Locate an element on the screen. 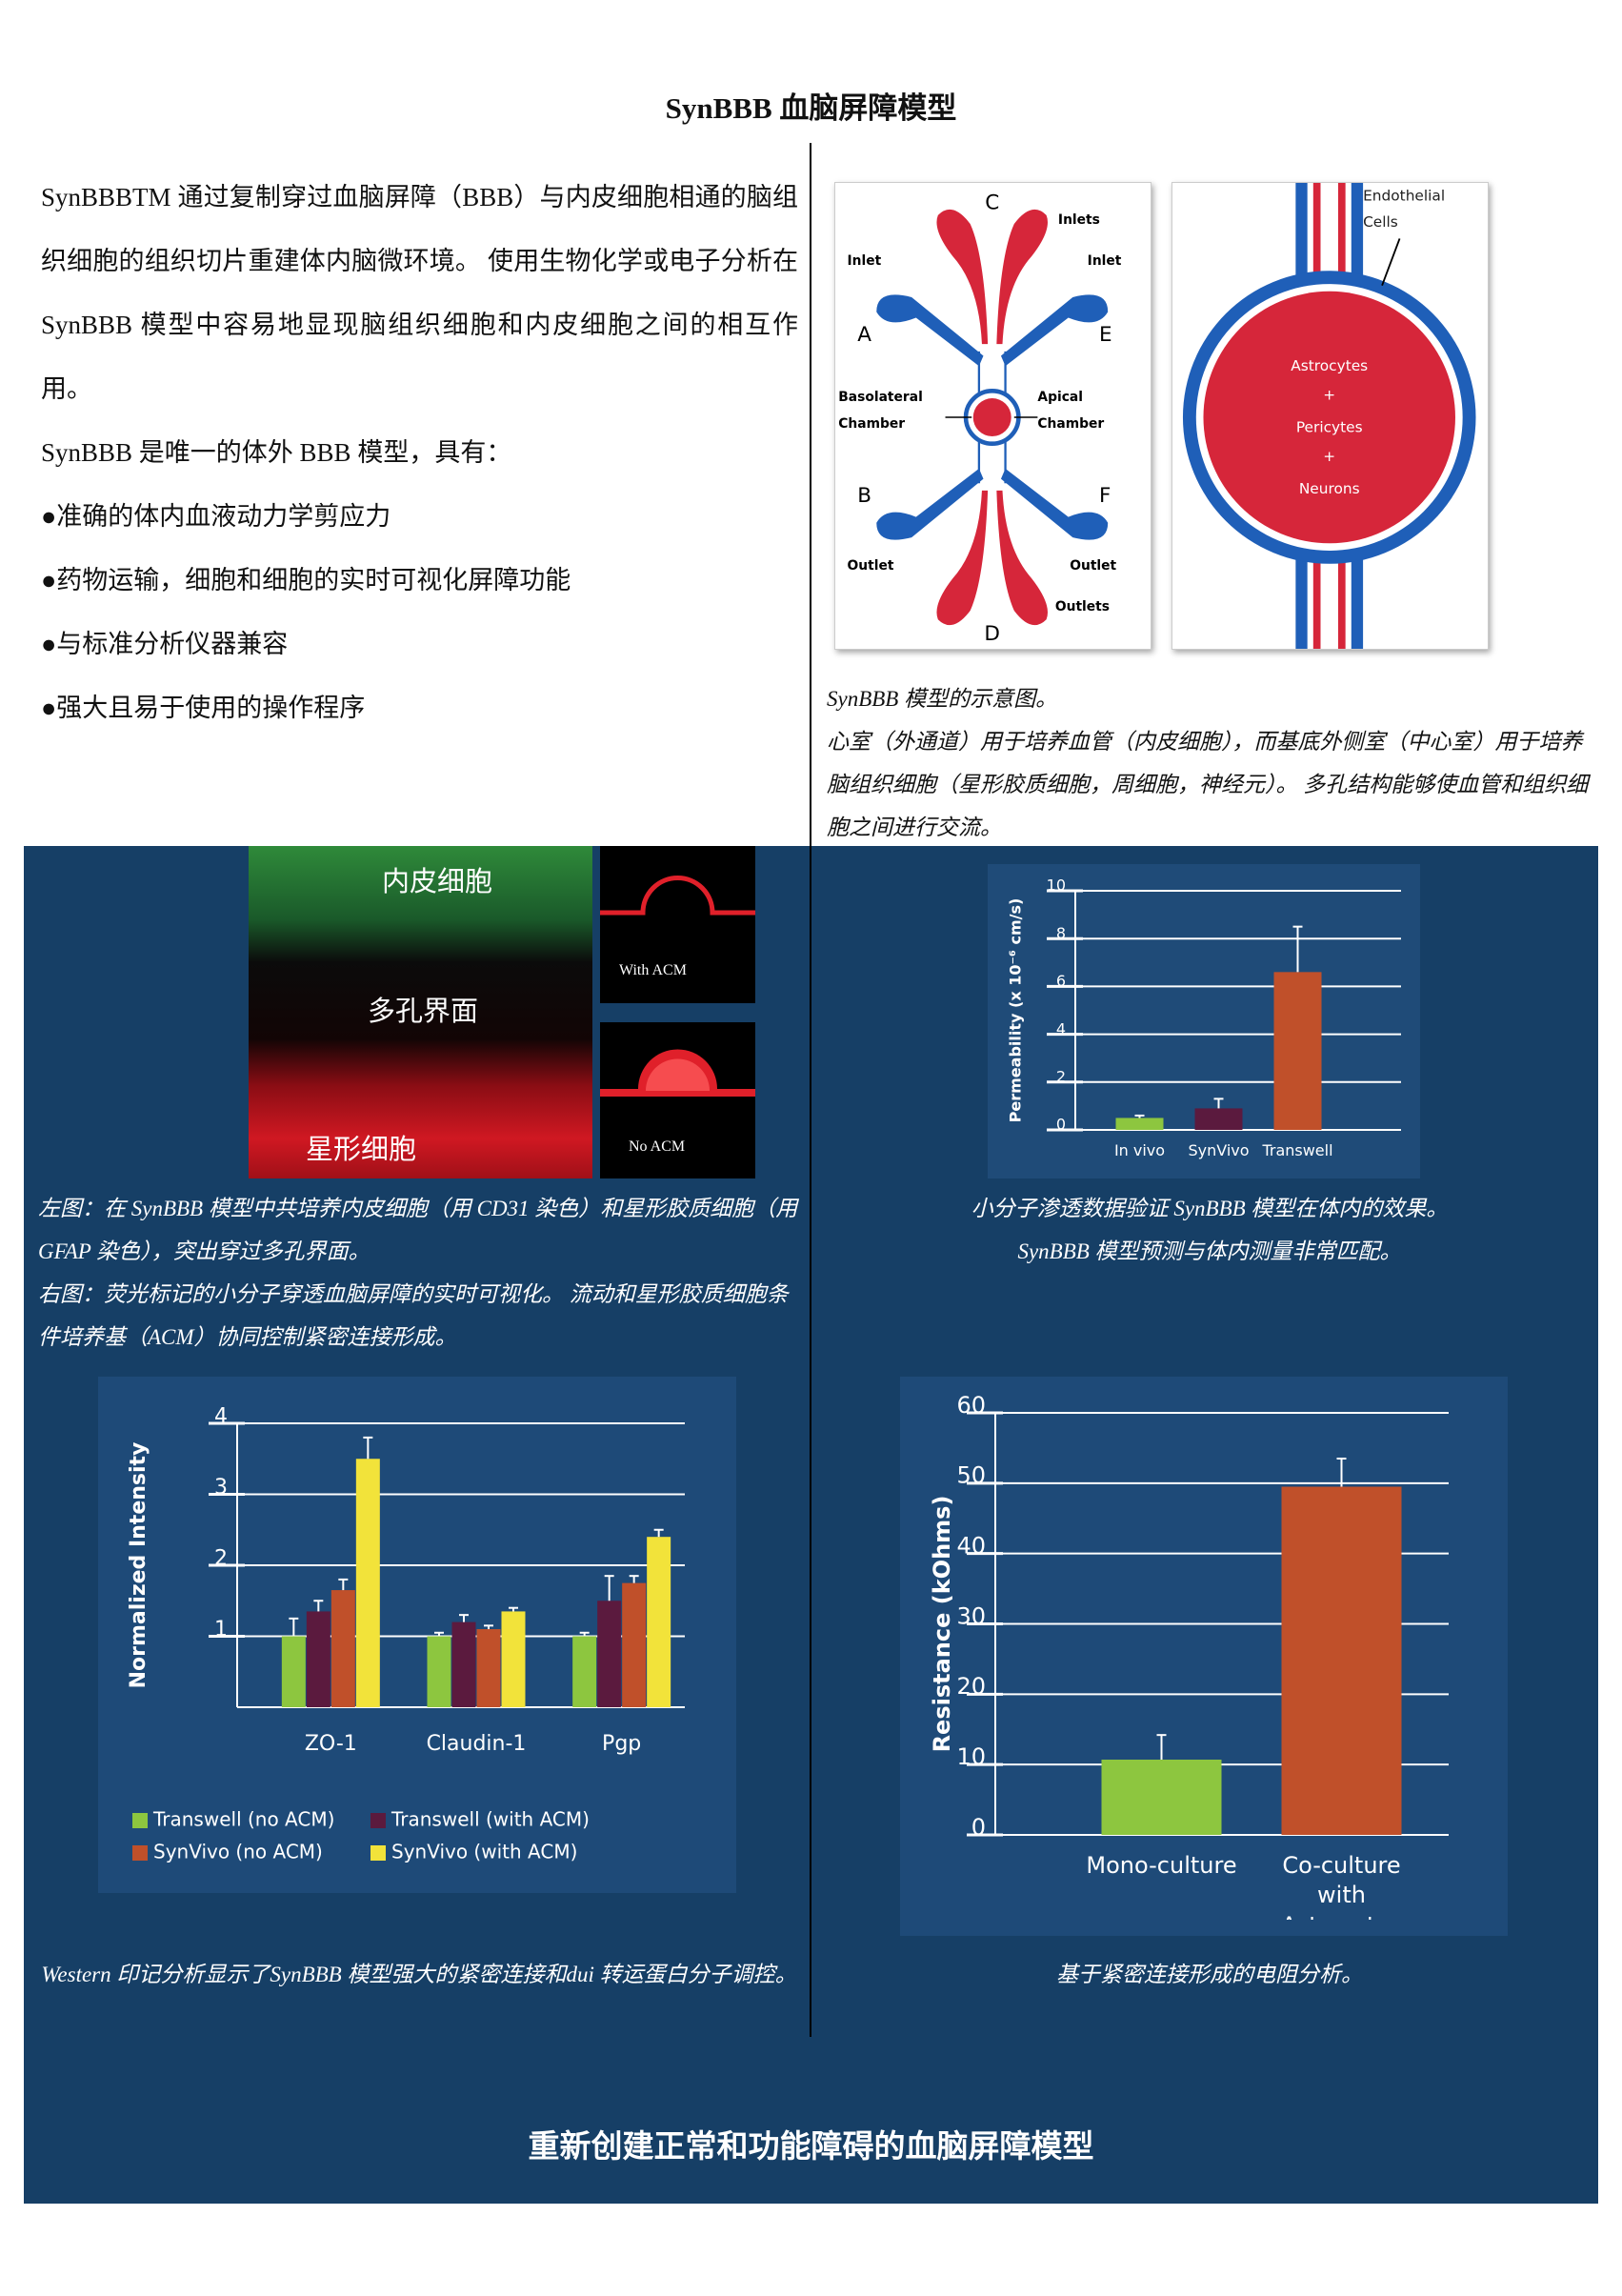  y-tick-label: 40 is located at coordinates (971, 1545).